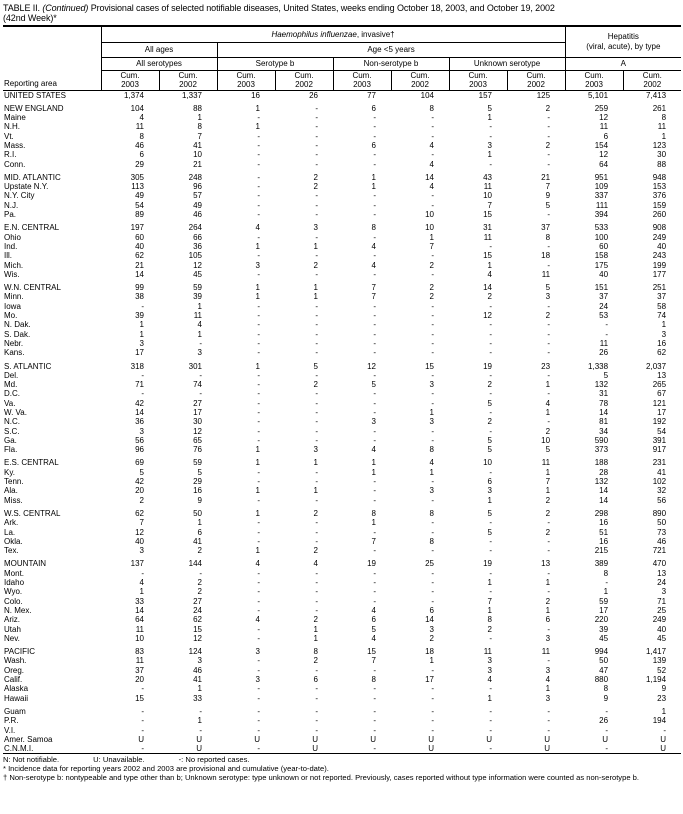 The height and width of the screenshot is (814, 683). Describe the element at coordinates (197, 297) in the screenshot. I see `value-cell: 39` at that location.